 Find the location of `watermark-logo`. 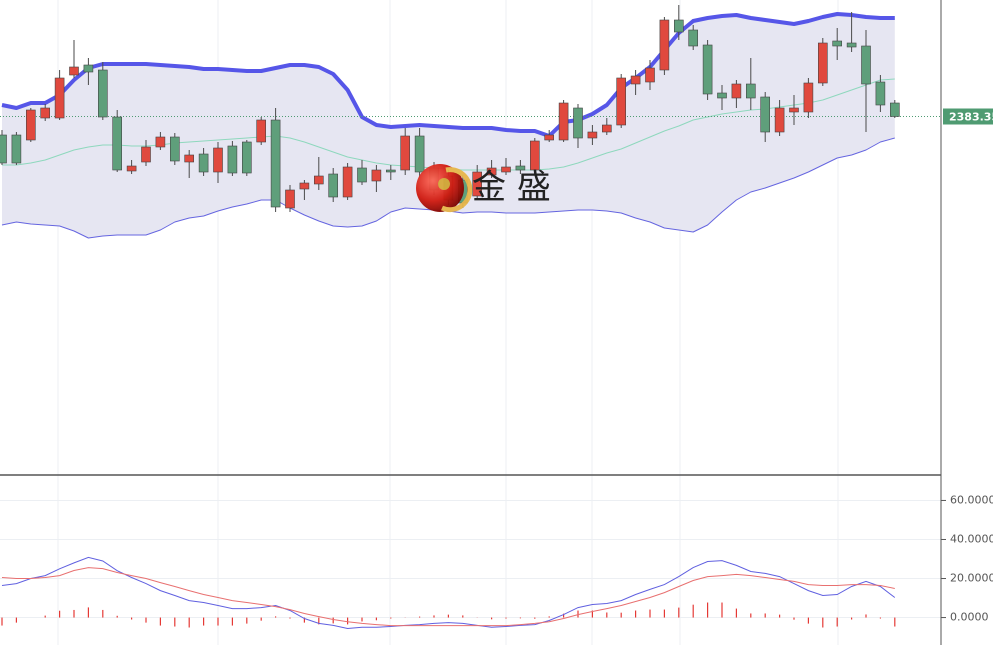

watermark-logo is located at coordinates (444, 188).